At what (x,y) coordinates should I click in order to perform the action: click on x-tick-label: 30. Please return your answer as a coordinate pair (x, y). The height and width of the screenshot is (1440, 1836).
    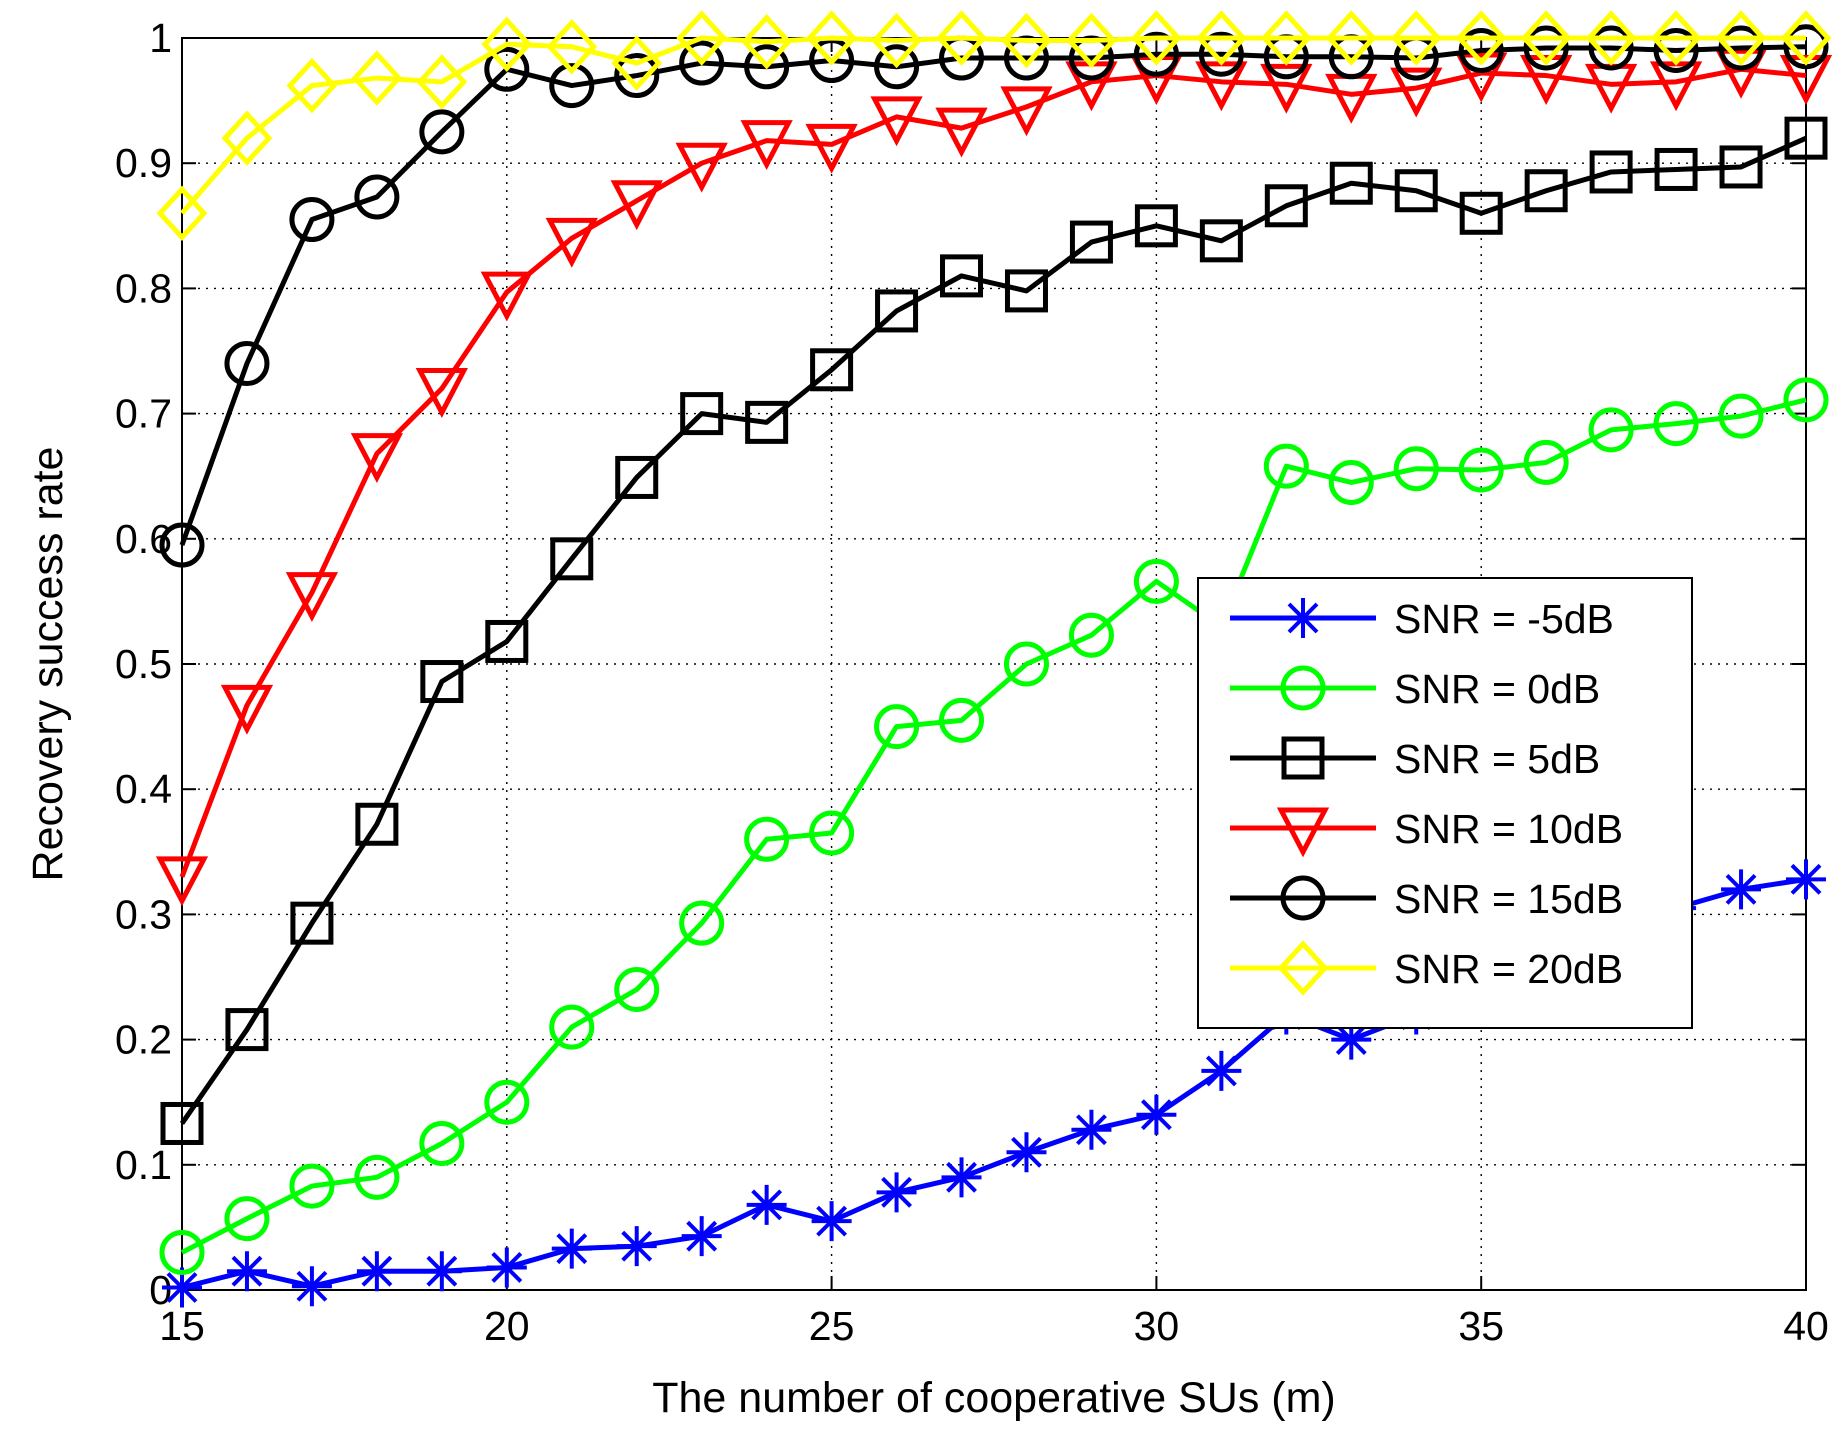
    Looking at the image, I should click on (1157, 1326).